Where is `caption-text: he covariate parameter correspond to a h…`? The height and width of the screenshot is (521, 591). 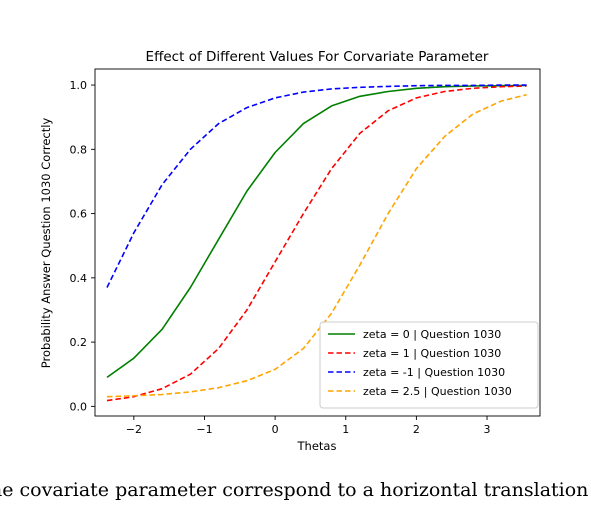
caption-text: he covariate parameter correspond to a h… is located at coordinates (295, 490).